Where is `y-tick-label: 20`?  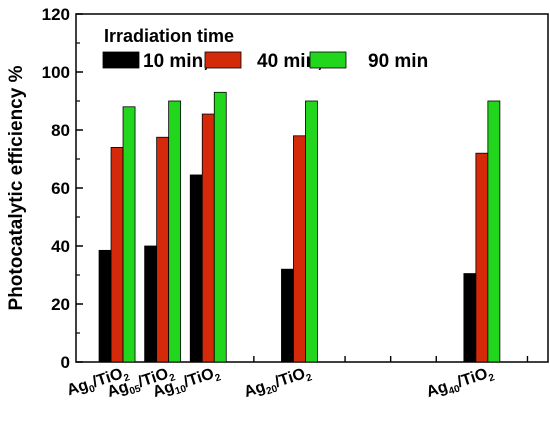
y-tick-label: 20 is located at coordinates (60, 304).